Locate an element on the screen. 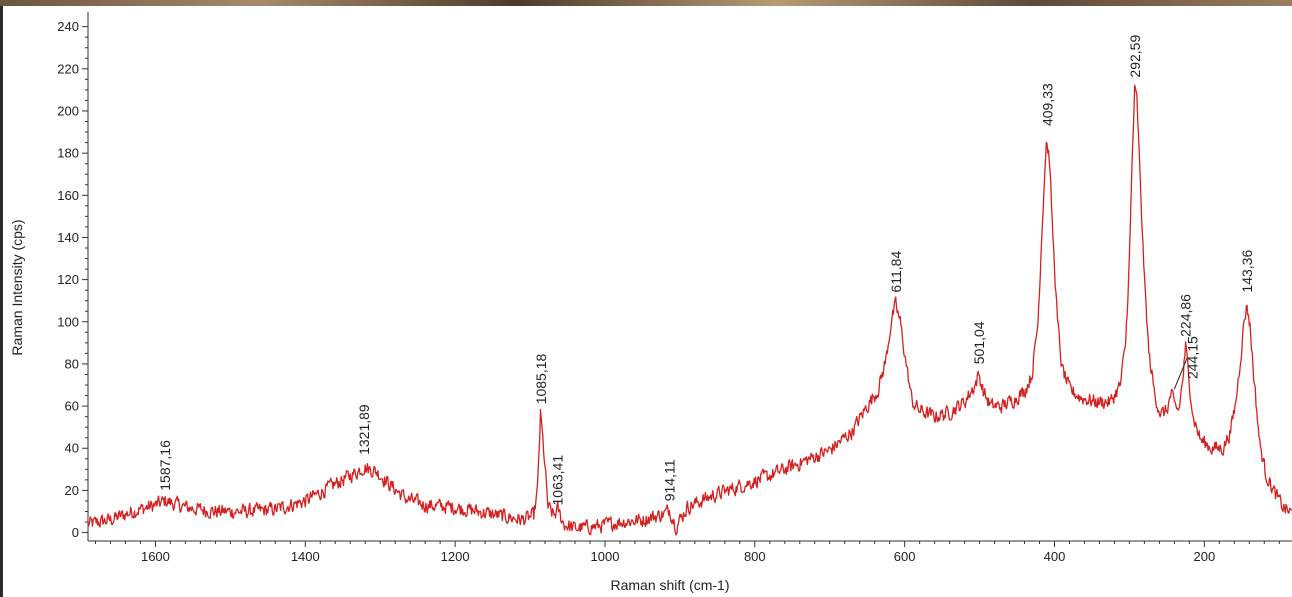 This screenshot has height=597, width=1292. peak-label: 611,84 is located at coordinates (896, 272).